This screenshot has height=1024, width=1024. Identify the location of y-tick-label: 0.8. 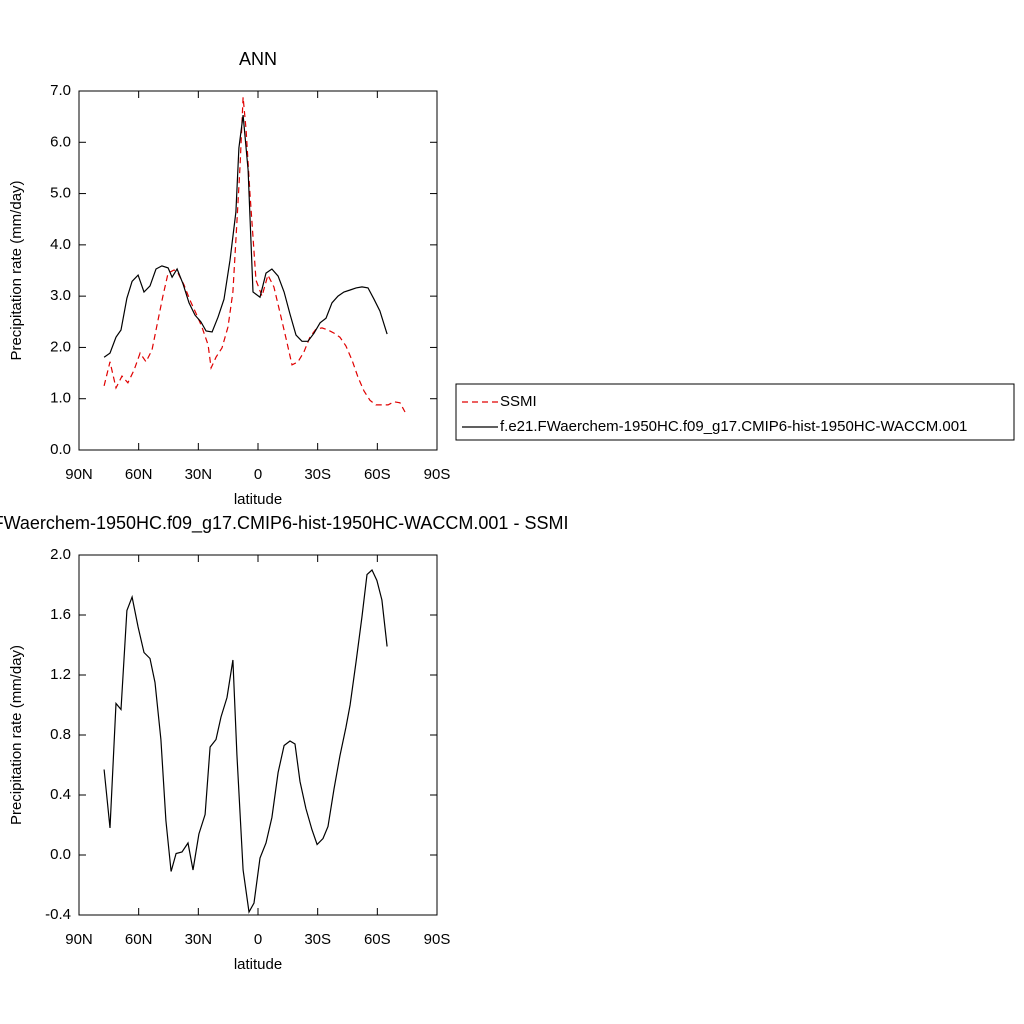
(60, 734).